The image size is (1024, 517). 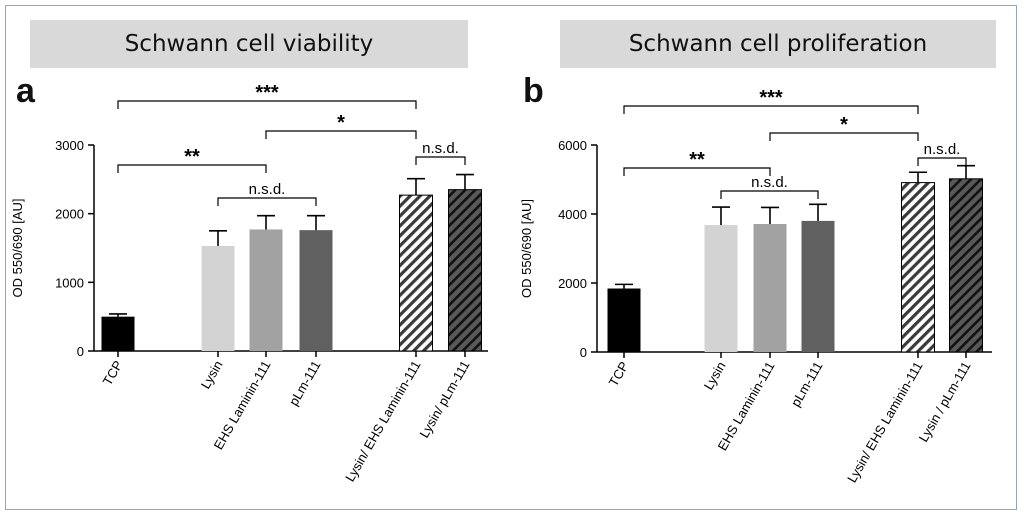 What do you see at coordinates (533, 91) in the screenshot?
I see `panel-b-letter: b` at bounding box center [533, 91].